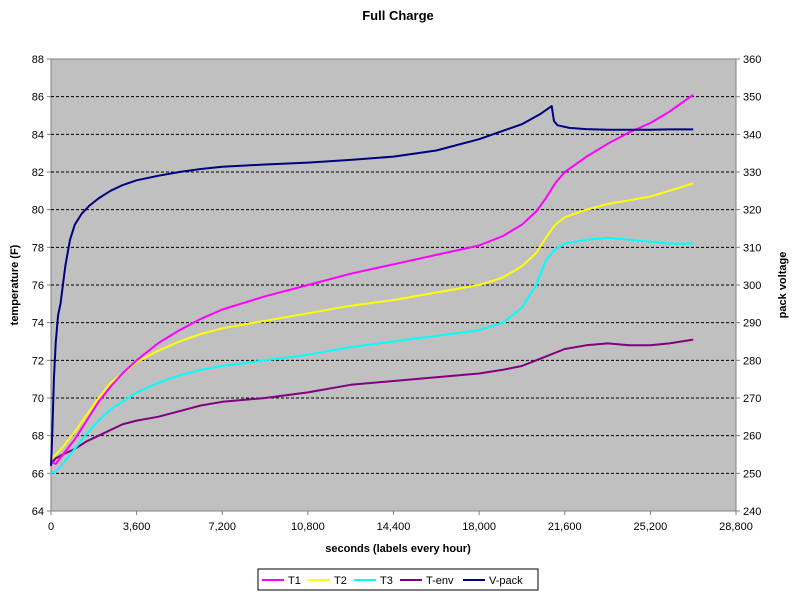 The width and height of the screenshot is (800, 600). I want to click on y-tick-label: 82, so click(38, 173).